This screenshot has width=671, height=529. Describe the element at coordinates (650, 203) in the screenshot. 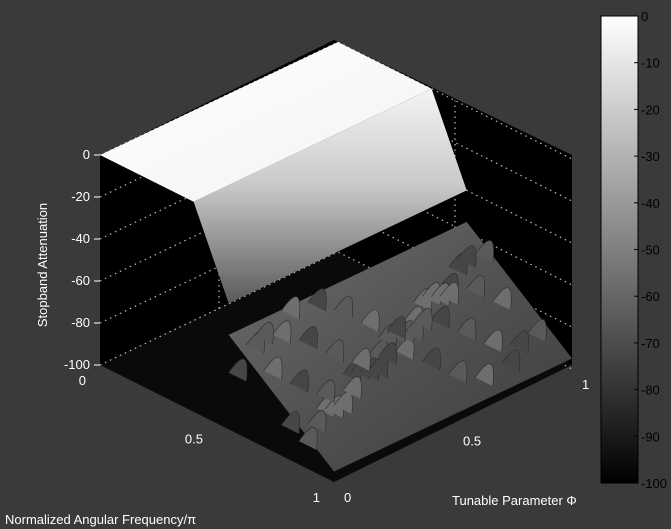

I see `colorbar-tick-label: -40` at that location.